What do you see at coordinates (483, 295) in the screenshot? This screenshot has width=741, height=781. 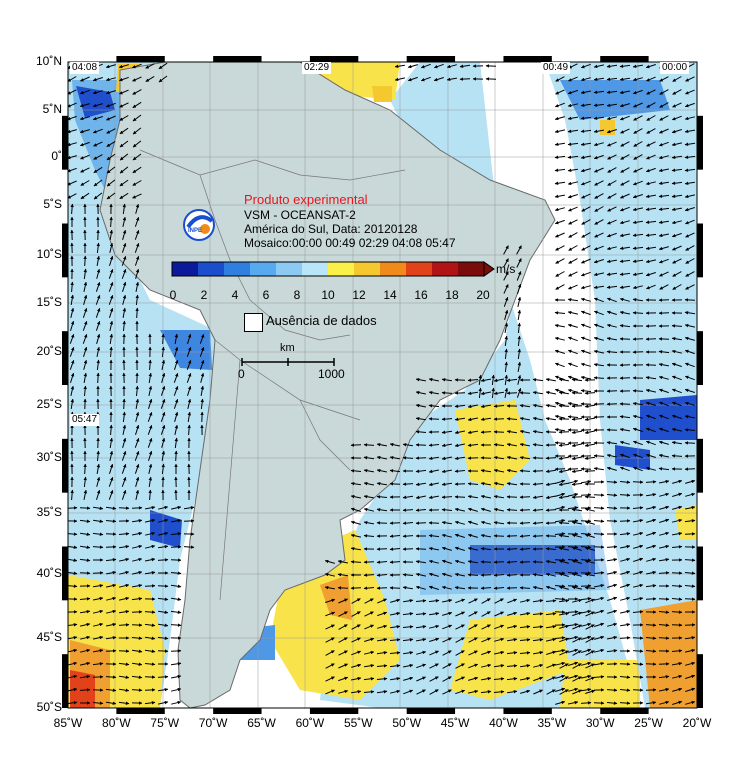 I see `colorbar-tick-label: 20` at bounding box center [483, 295].